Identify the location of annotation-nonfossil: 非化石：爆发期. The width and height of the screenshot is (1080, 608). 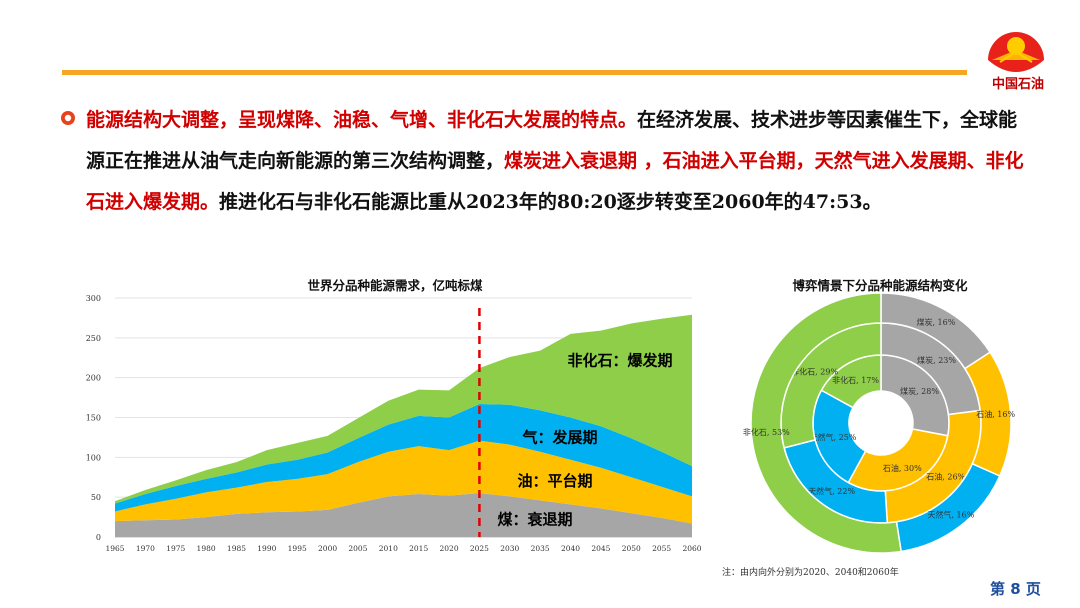
(619, 361).